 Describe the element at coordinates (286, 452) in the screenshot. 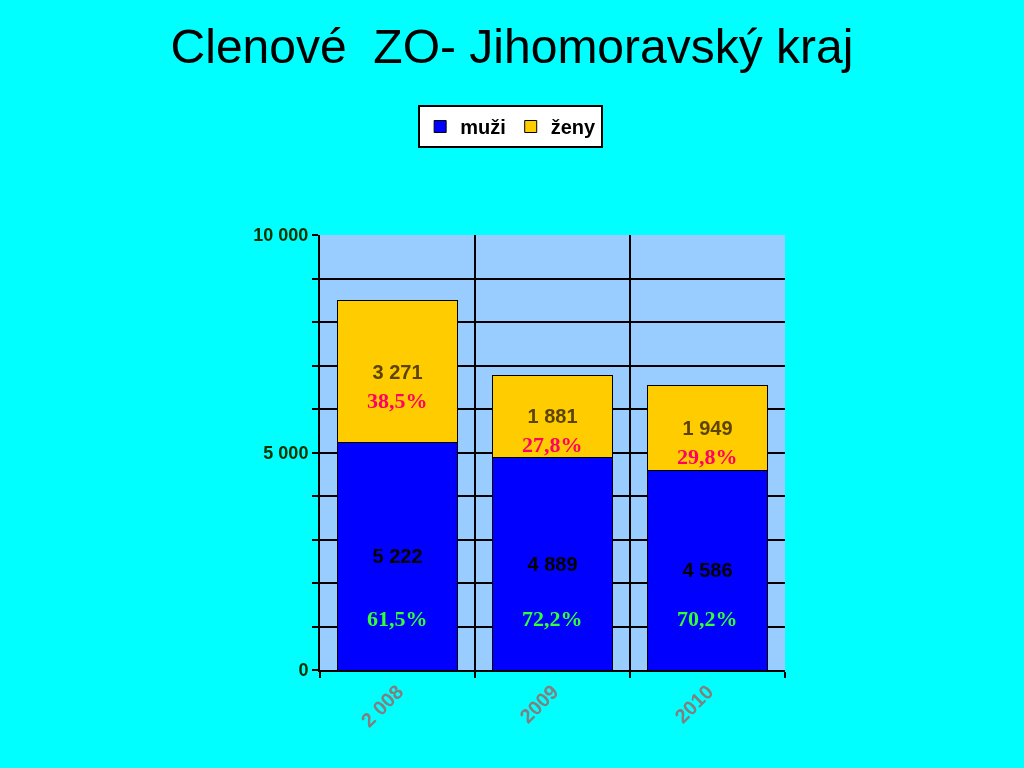

I see `y-tick-label: 5 000` at that location.